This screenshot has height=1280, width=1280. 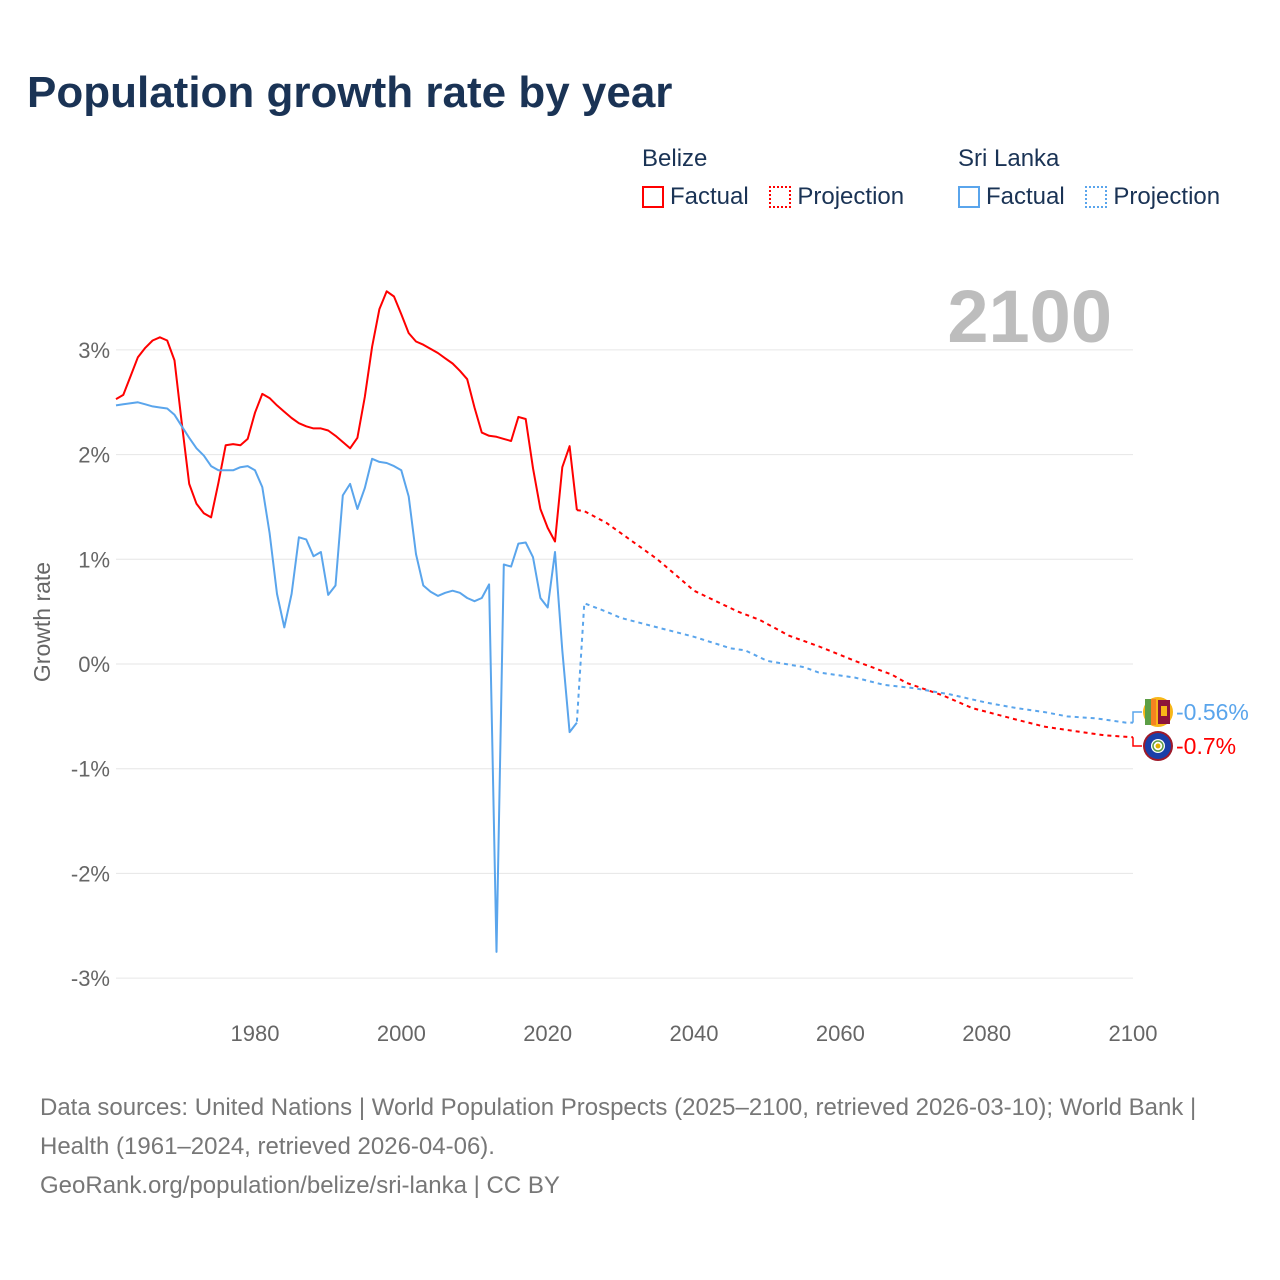 I want to click on sri-lanka-flag-icon, so click(x=1158, y=712).